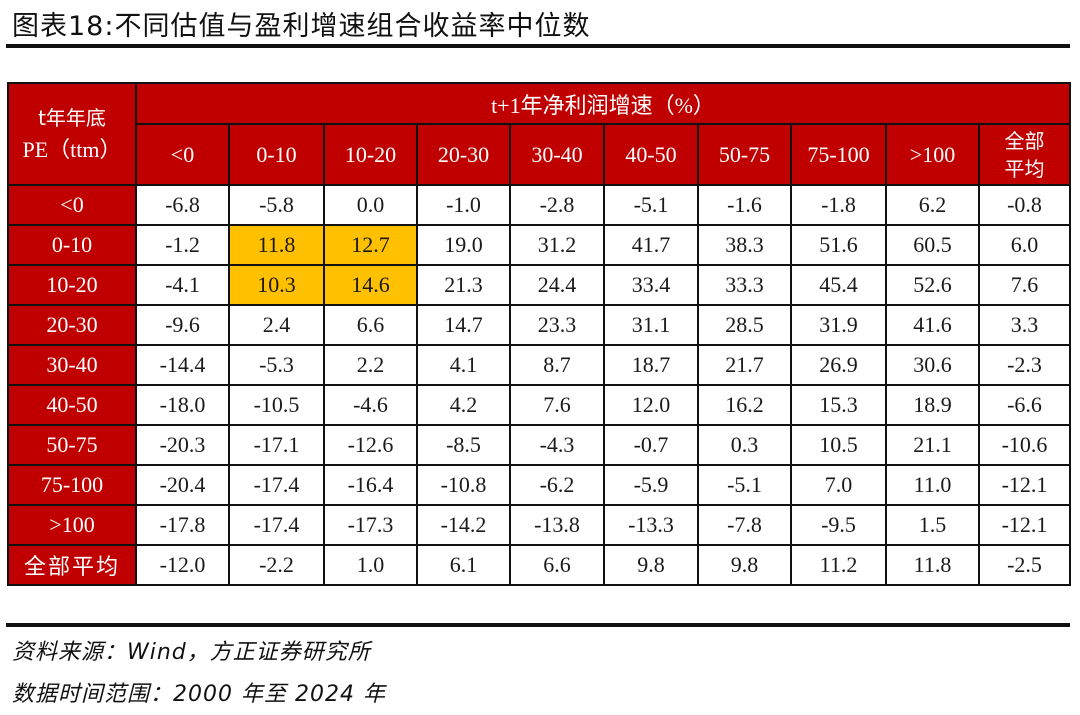 The image size is (1080, 715). I want to click on value-cell: 21.3, so click(463, 285).